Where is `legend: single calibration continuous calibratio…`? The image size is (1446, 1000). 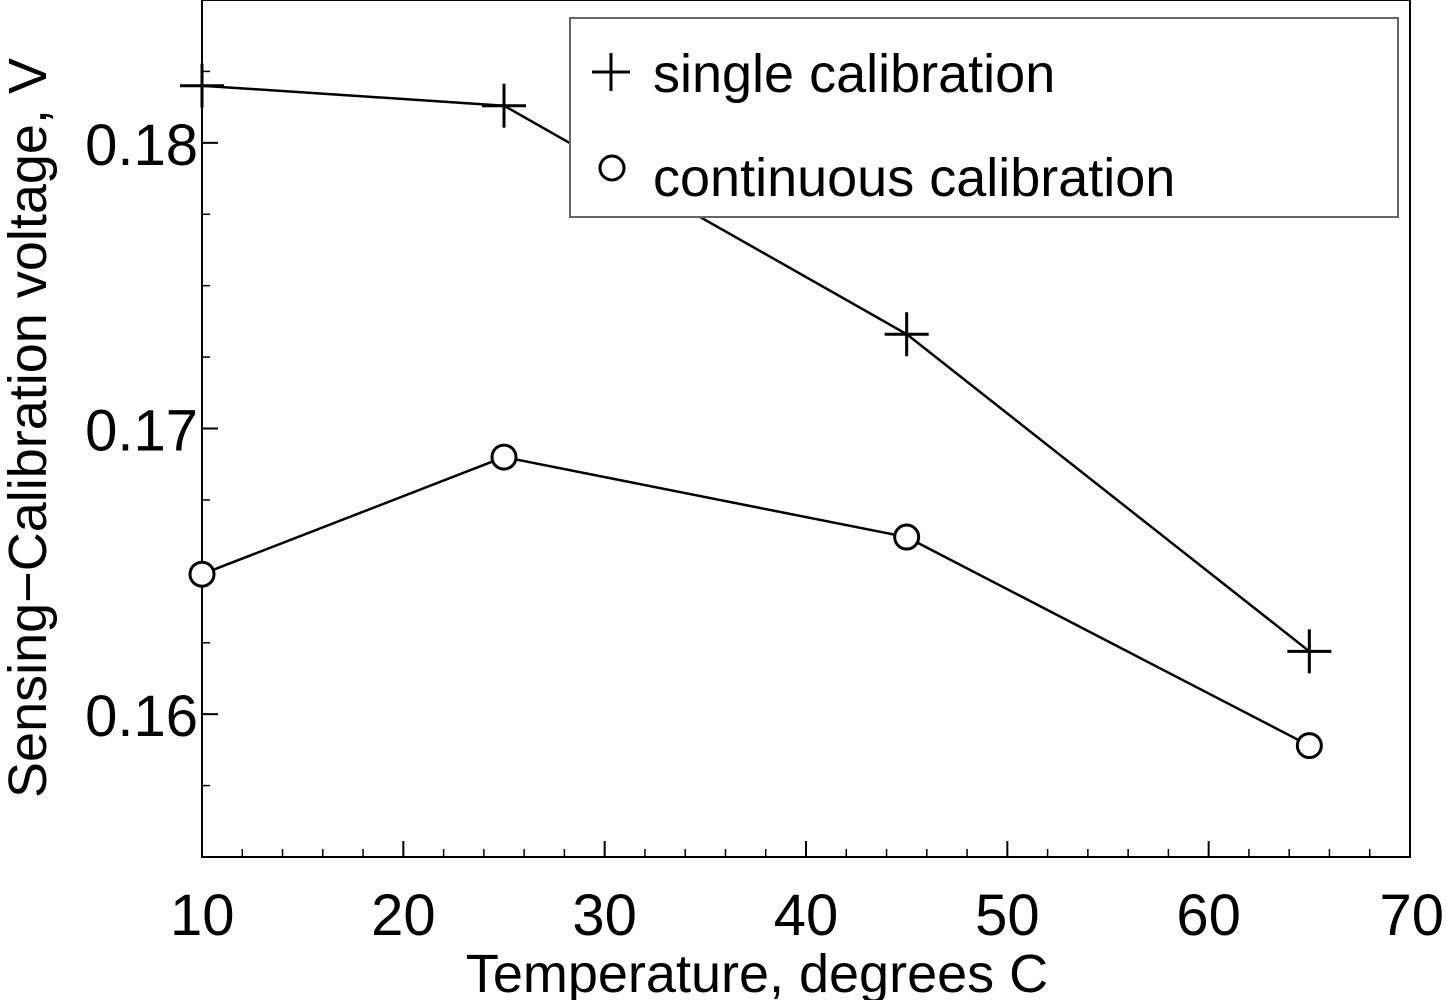
legend: single calibration continuous calibratio… is located at coordinates (984, 117).